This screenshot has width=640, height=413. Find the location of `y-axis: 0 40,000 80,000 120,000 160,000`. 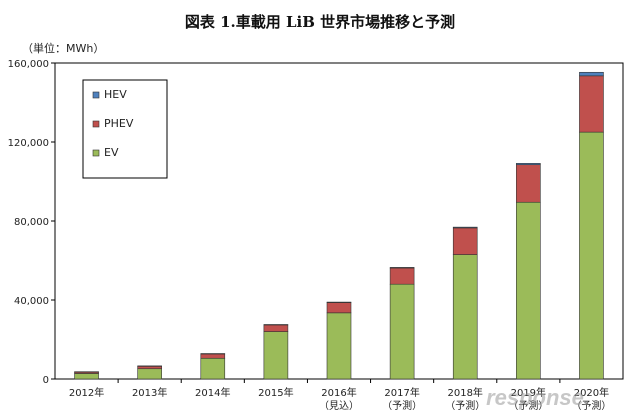

y-axis: 0 40,000 80,000 120,000 160,000 is located at coordinates (31, 222).